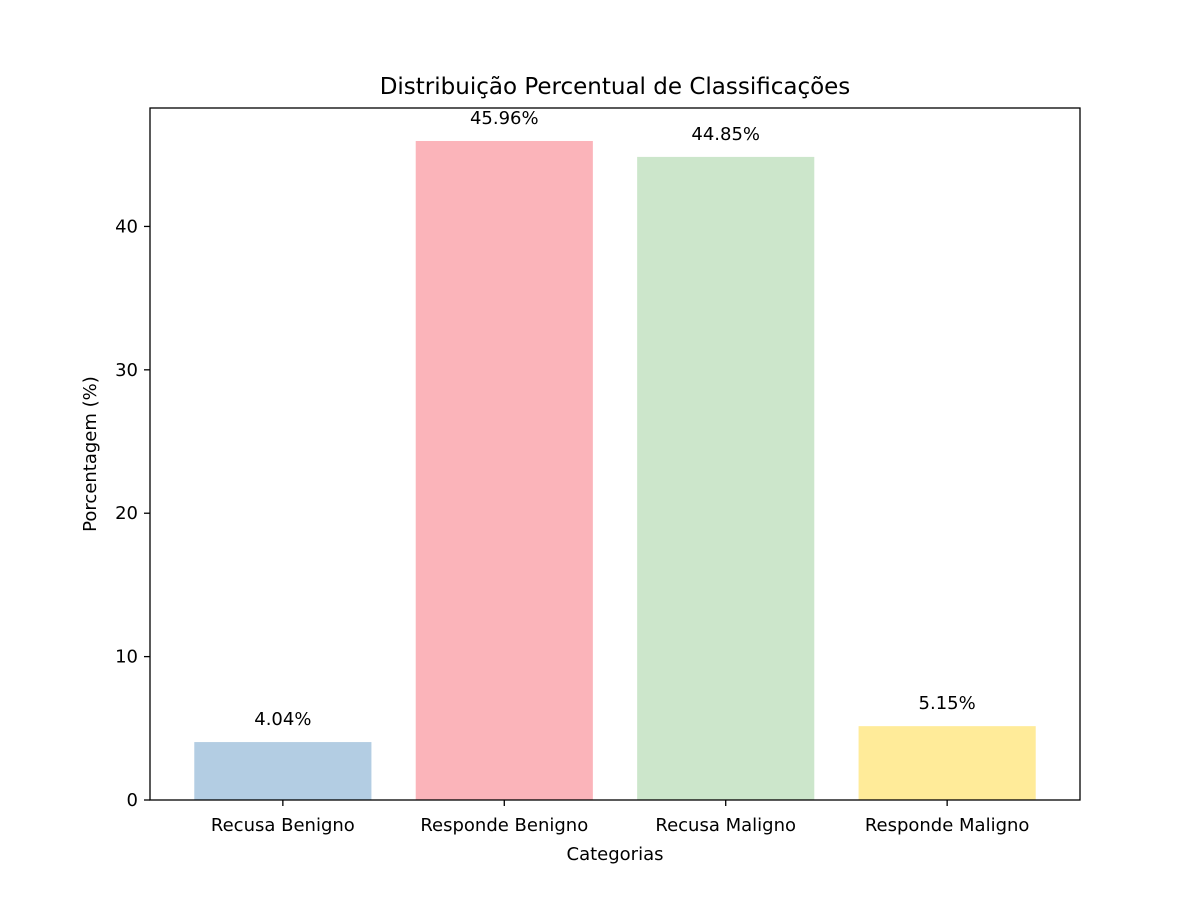 The image size is (1200, 900). What do you see at coordinates (725, 825) in the screenshot?
I see `x-tick-label-3: Recusa Maligno` at bounding box center [725, 825].